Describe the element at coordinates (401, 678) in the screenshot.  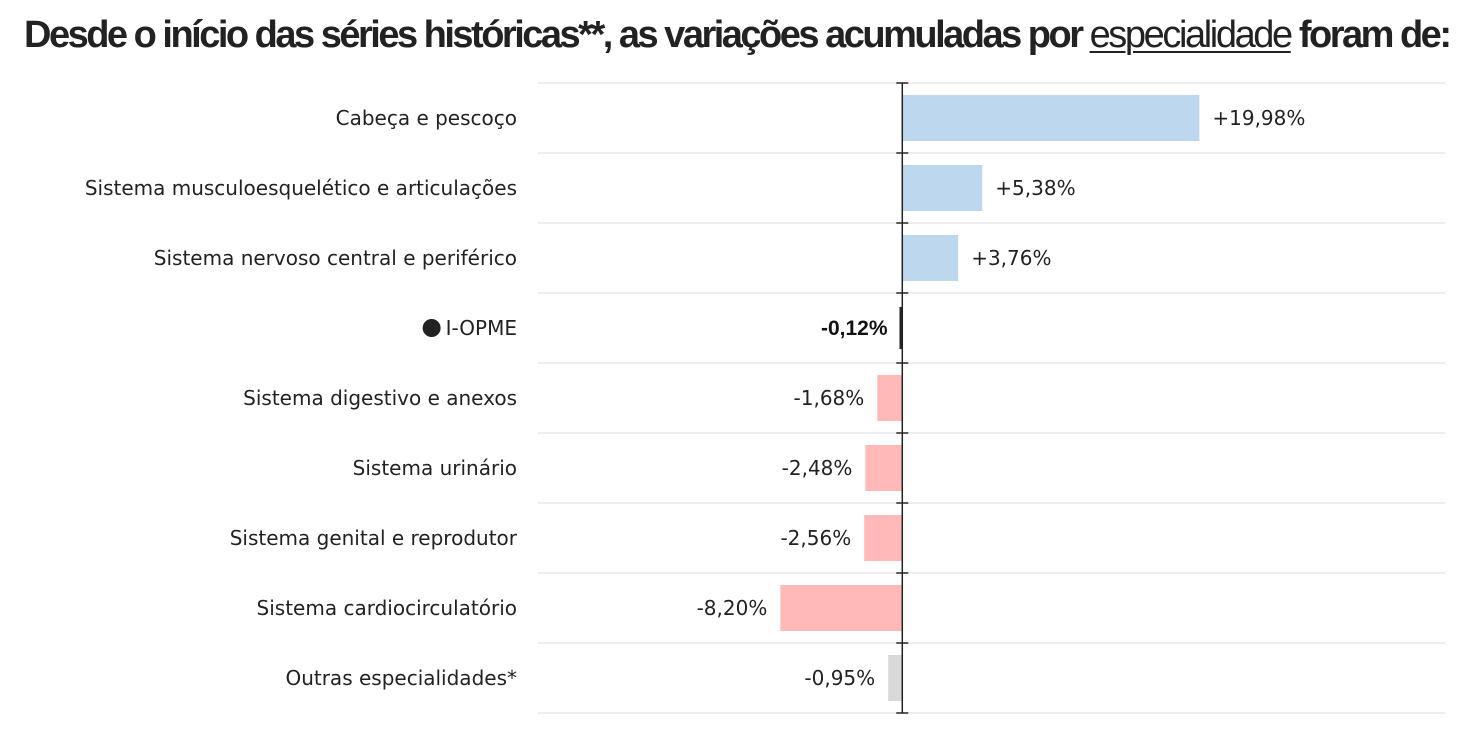
I see `category-label: Outras especialidades*` at that location.